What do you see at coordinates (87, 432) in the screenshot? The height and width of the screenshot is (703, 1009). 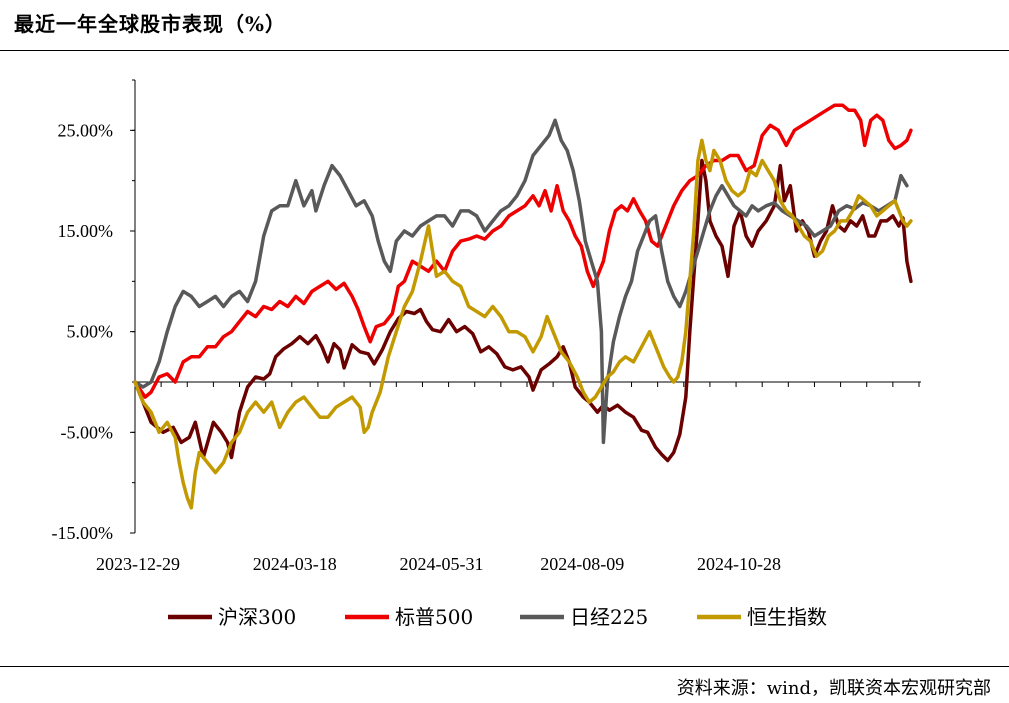 I see `y-tick-label: -5.00%` at bounding box center [87, 432].